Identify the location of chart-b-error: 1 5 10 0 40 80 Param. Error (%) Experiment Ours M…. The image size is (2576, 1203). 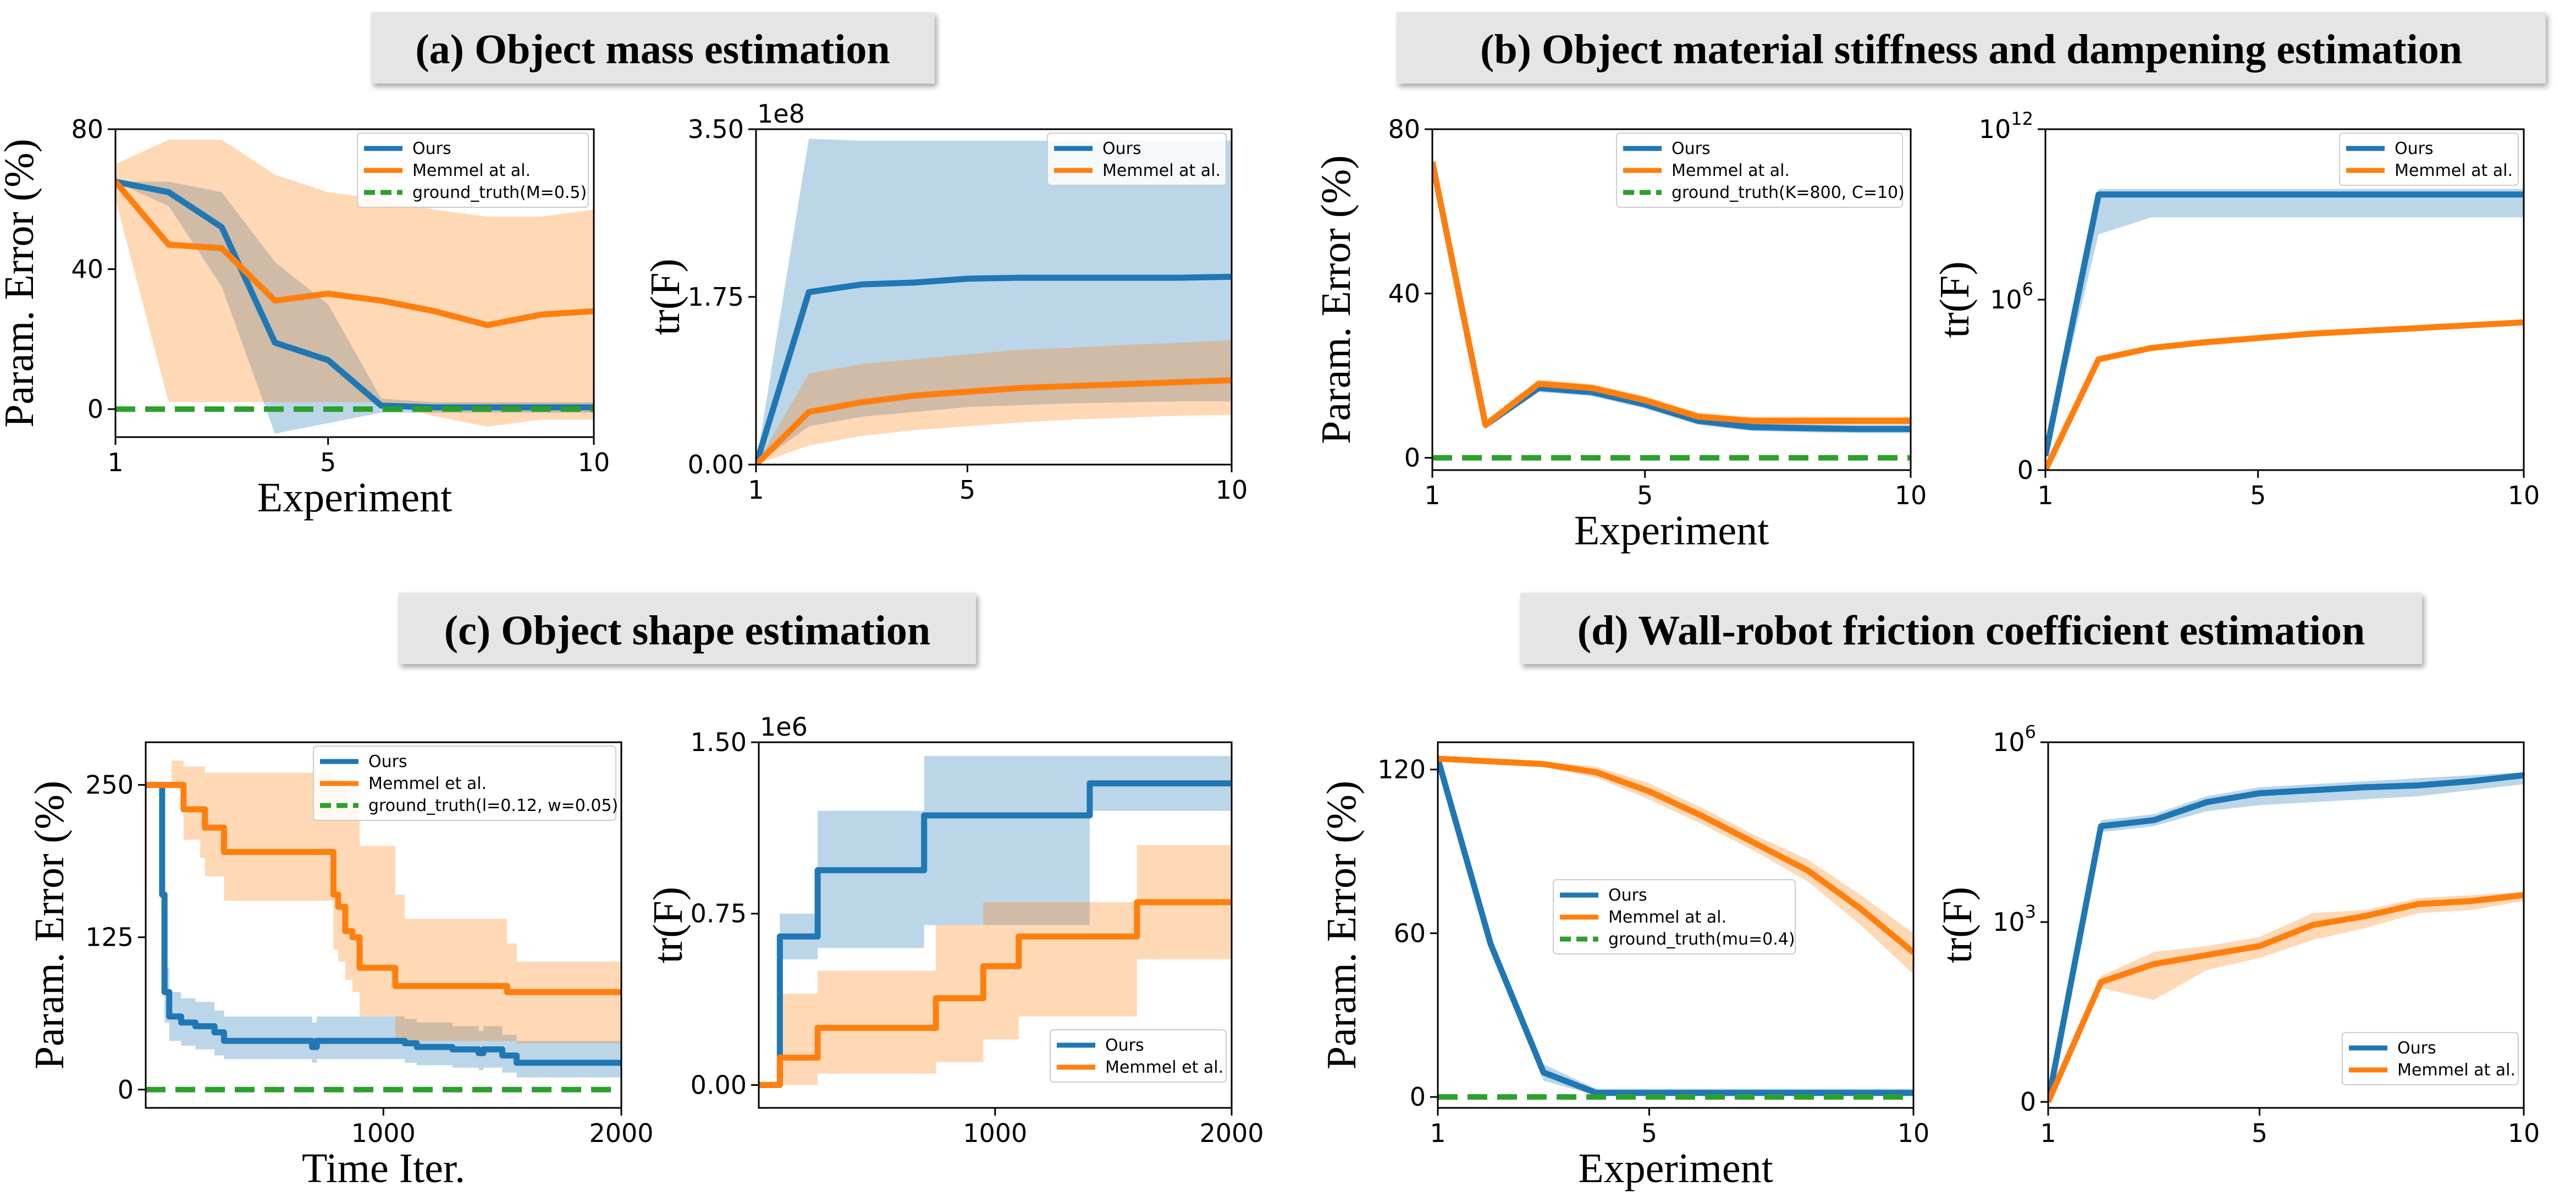
(1620, 334).